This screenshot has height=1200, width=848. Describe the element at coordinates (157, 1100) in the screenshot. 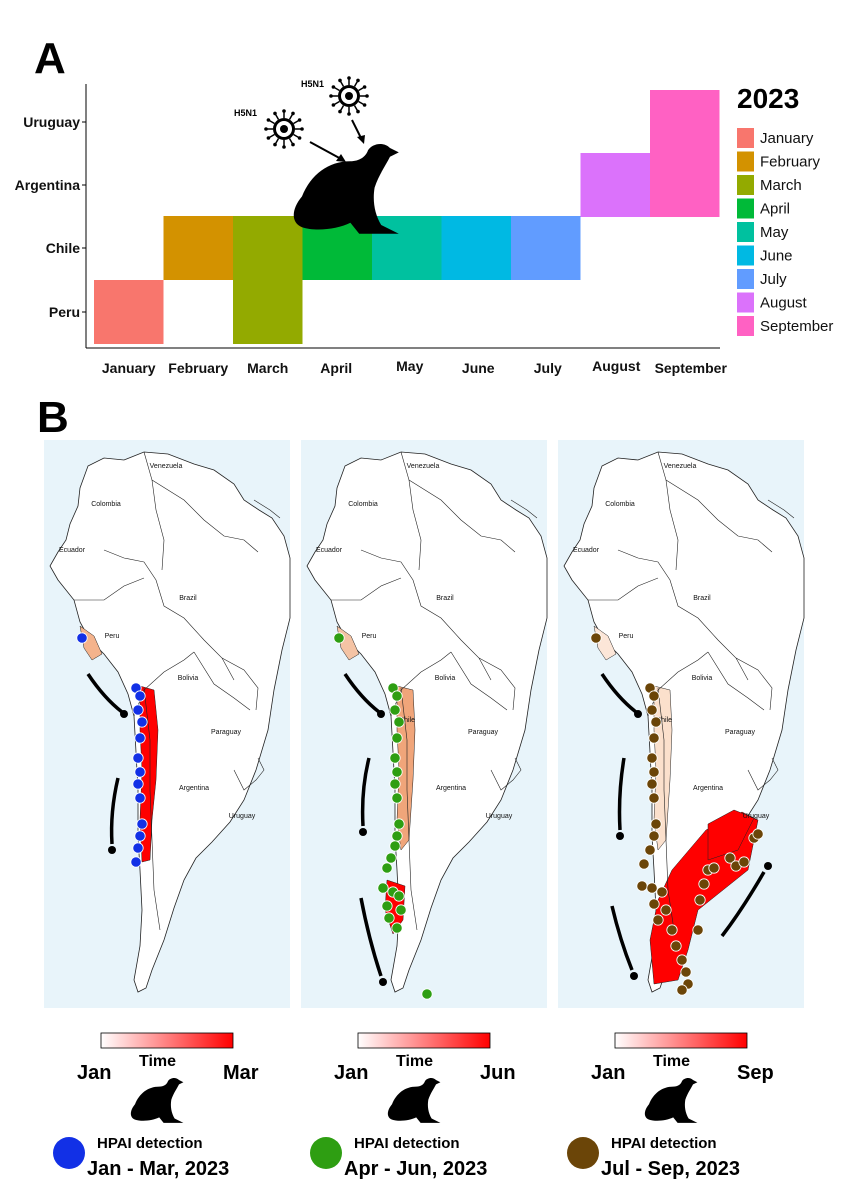

I see `sea-lion-icon` at that location.